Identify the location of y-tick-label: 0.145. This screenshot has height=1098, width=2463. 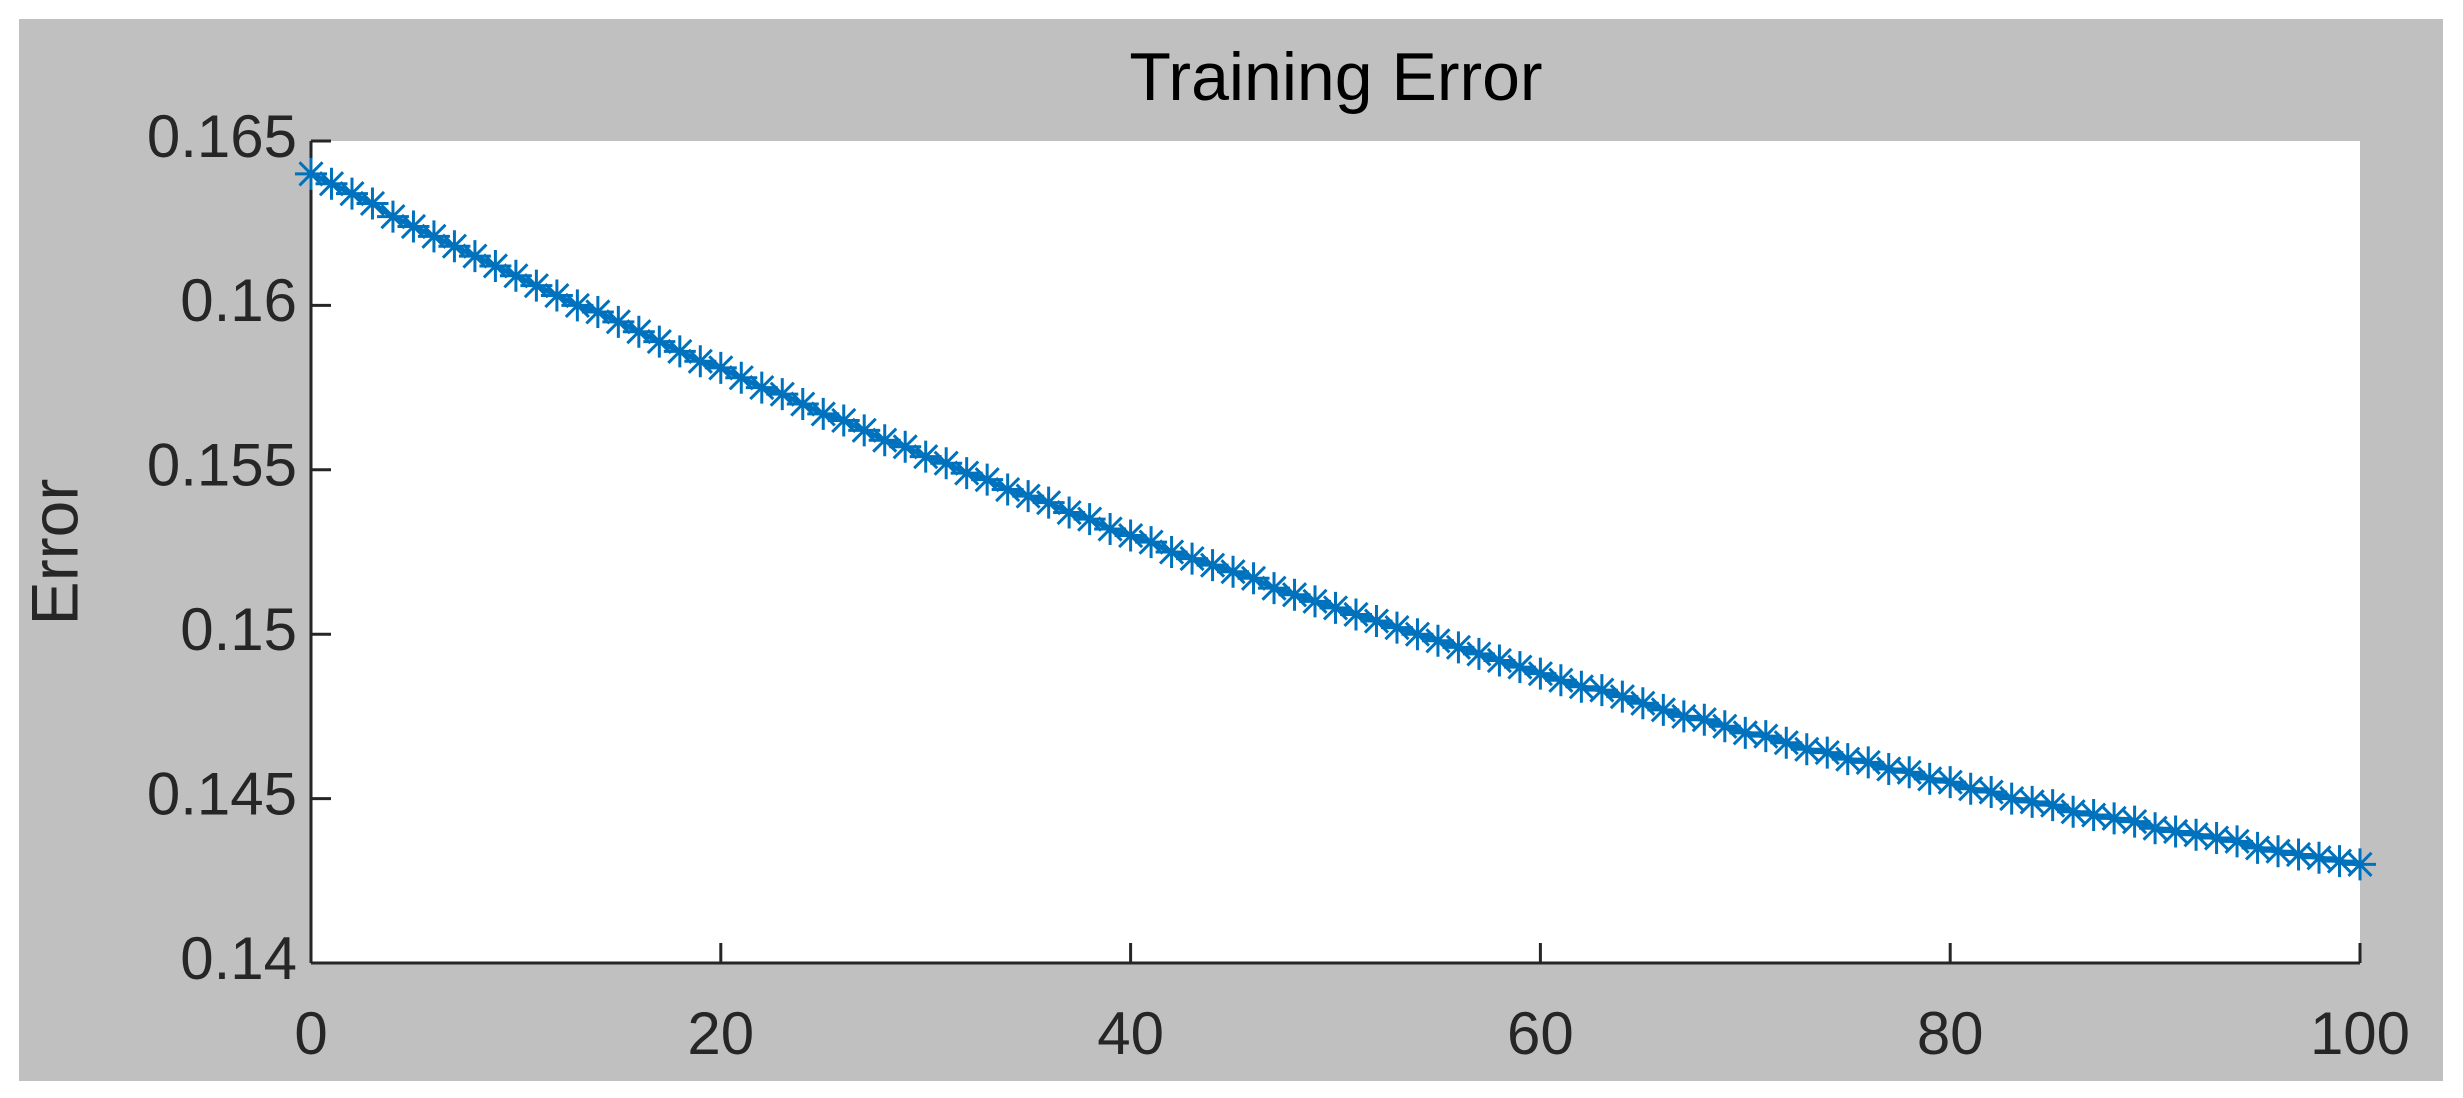
(222, 793).